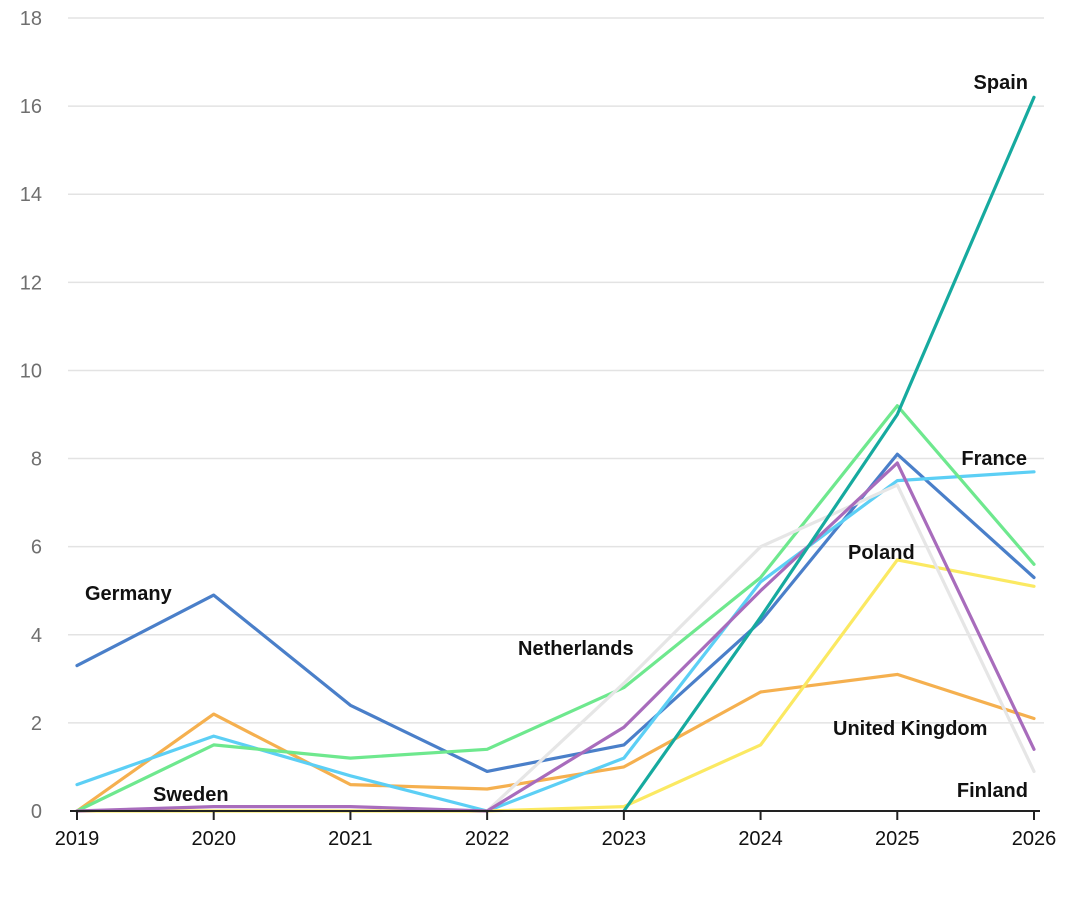 This screenshot has width=1080, height=900. I want to click on y-tick-label: 8, so click(36, 460).